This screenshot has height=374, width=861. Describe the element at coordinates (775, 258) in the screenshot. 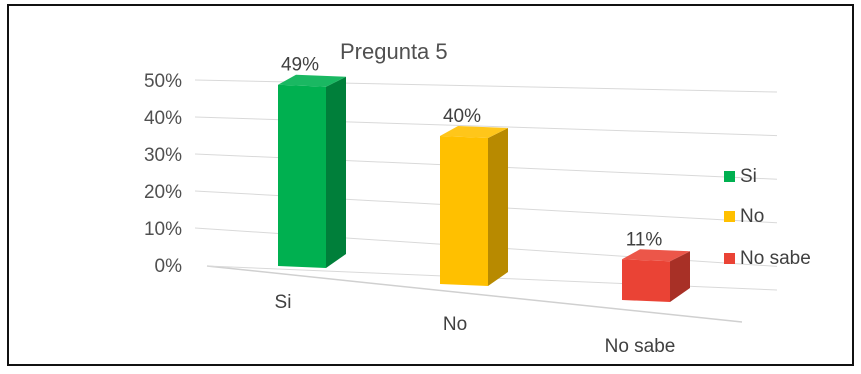

I see `legend-label: No sabe` at that location.